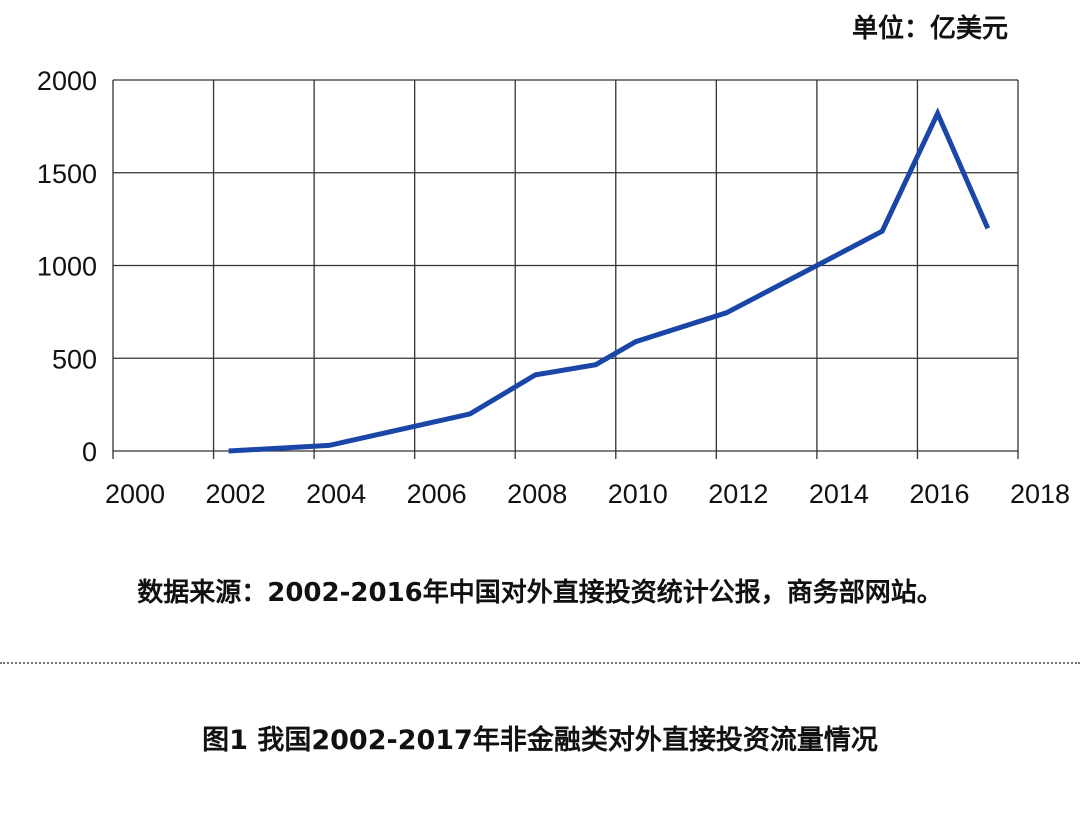 Image resolution: width=1080 pixels, height=815 pixels. Describe the element at coordinates (540, 593) in the screenshot. I see `source-note: 数据来源：2002-2016年中国对外直接投资统计公报，商务部网站。` at that location.